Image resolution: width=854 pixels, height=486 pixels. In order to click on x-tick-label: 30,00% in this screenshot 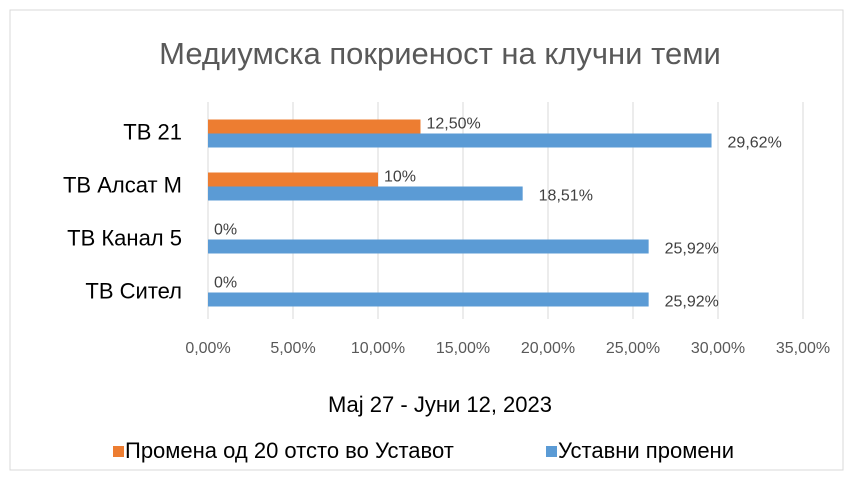, I will do `click(718, 348)`.